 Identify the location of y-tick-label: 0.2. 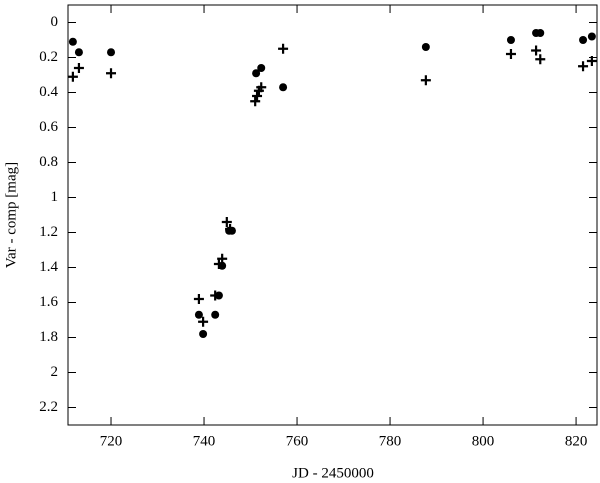
(48, 57).